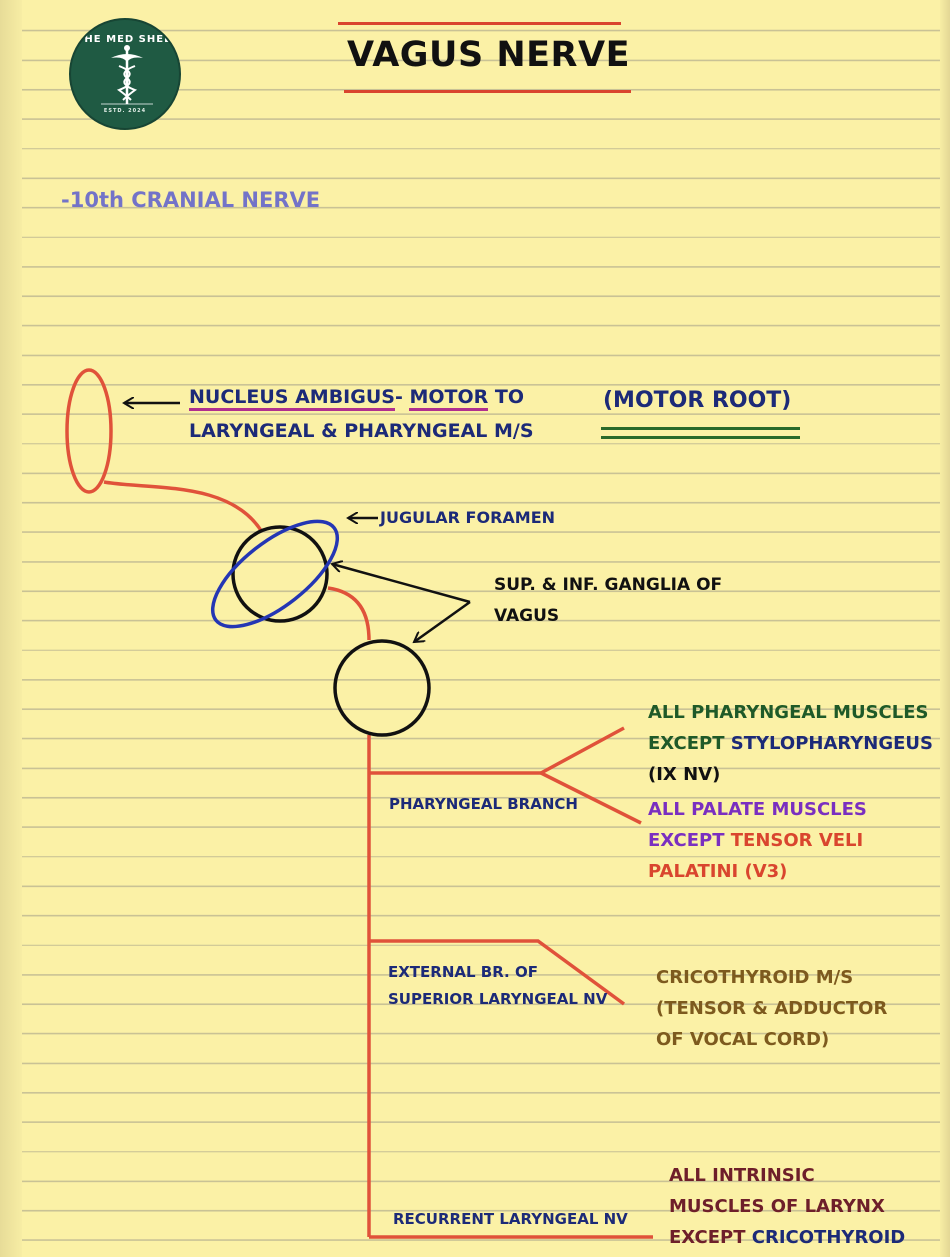 The height and width of the screenshot is (1257, 950). Describe the element at coordinates (479, 23) in the screenshot. I see `title-overline` at that location.